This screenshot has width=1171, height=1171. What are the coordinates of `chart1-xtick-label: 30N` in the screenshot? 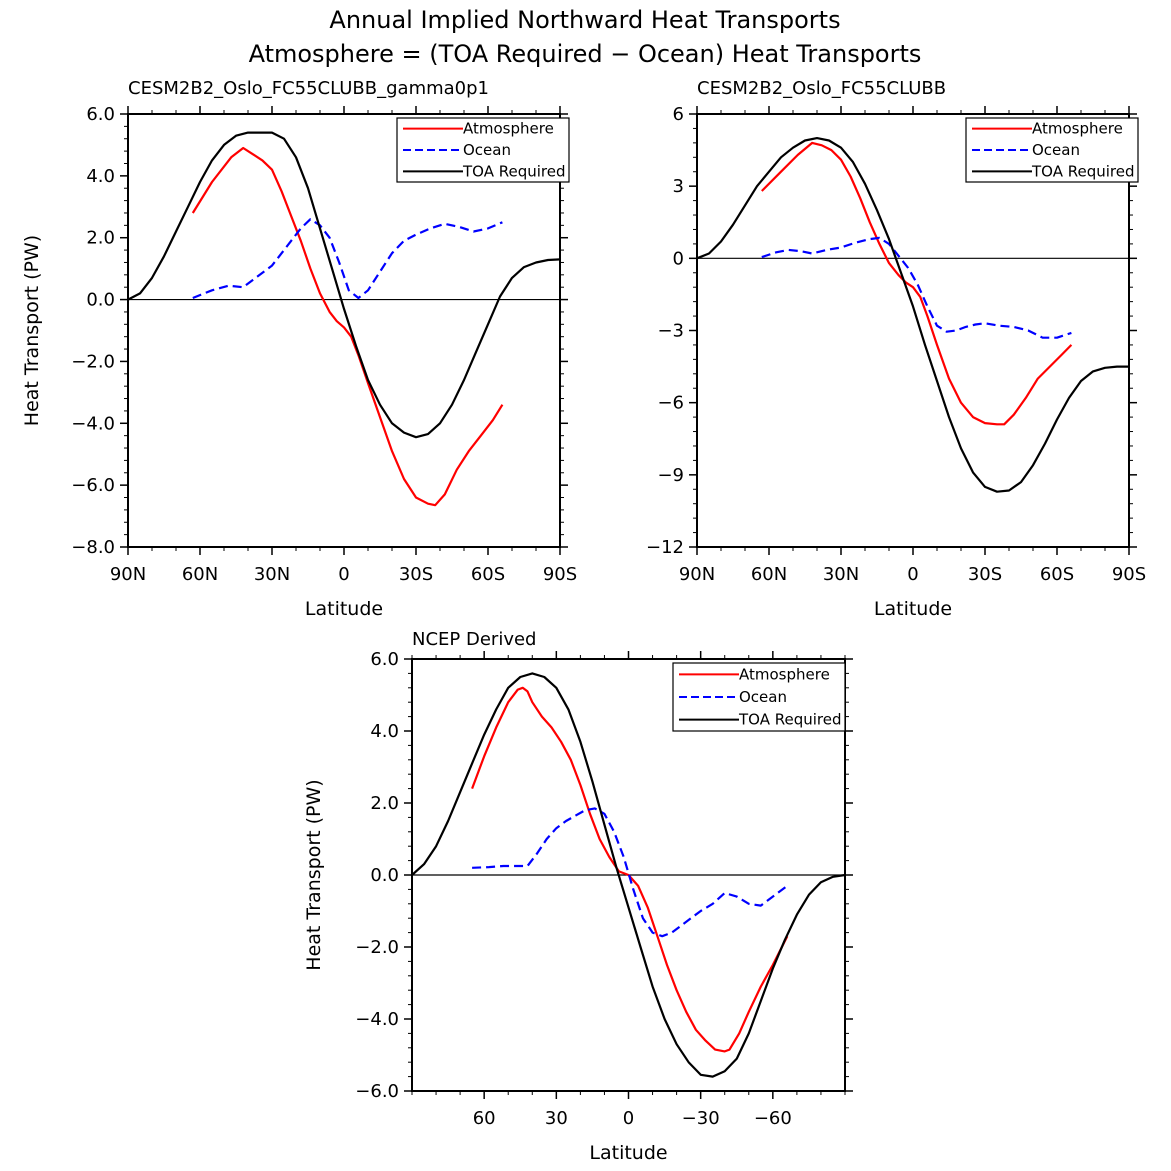 It's located at (272, 574).